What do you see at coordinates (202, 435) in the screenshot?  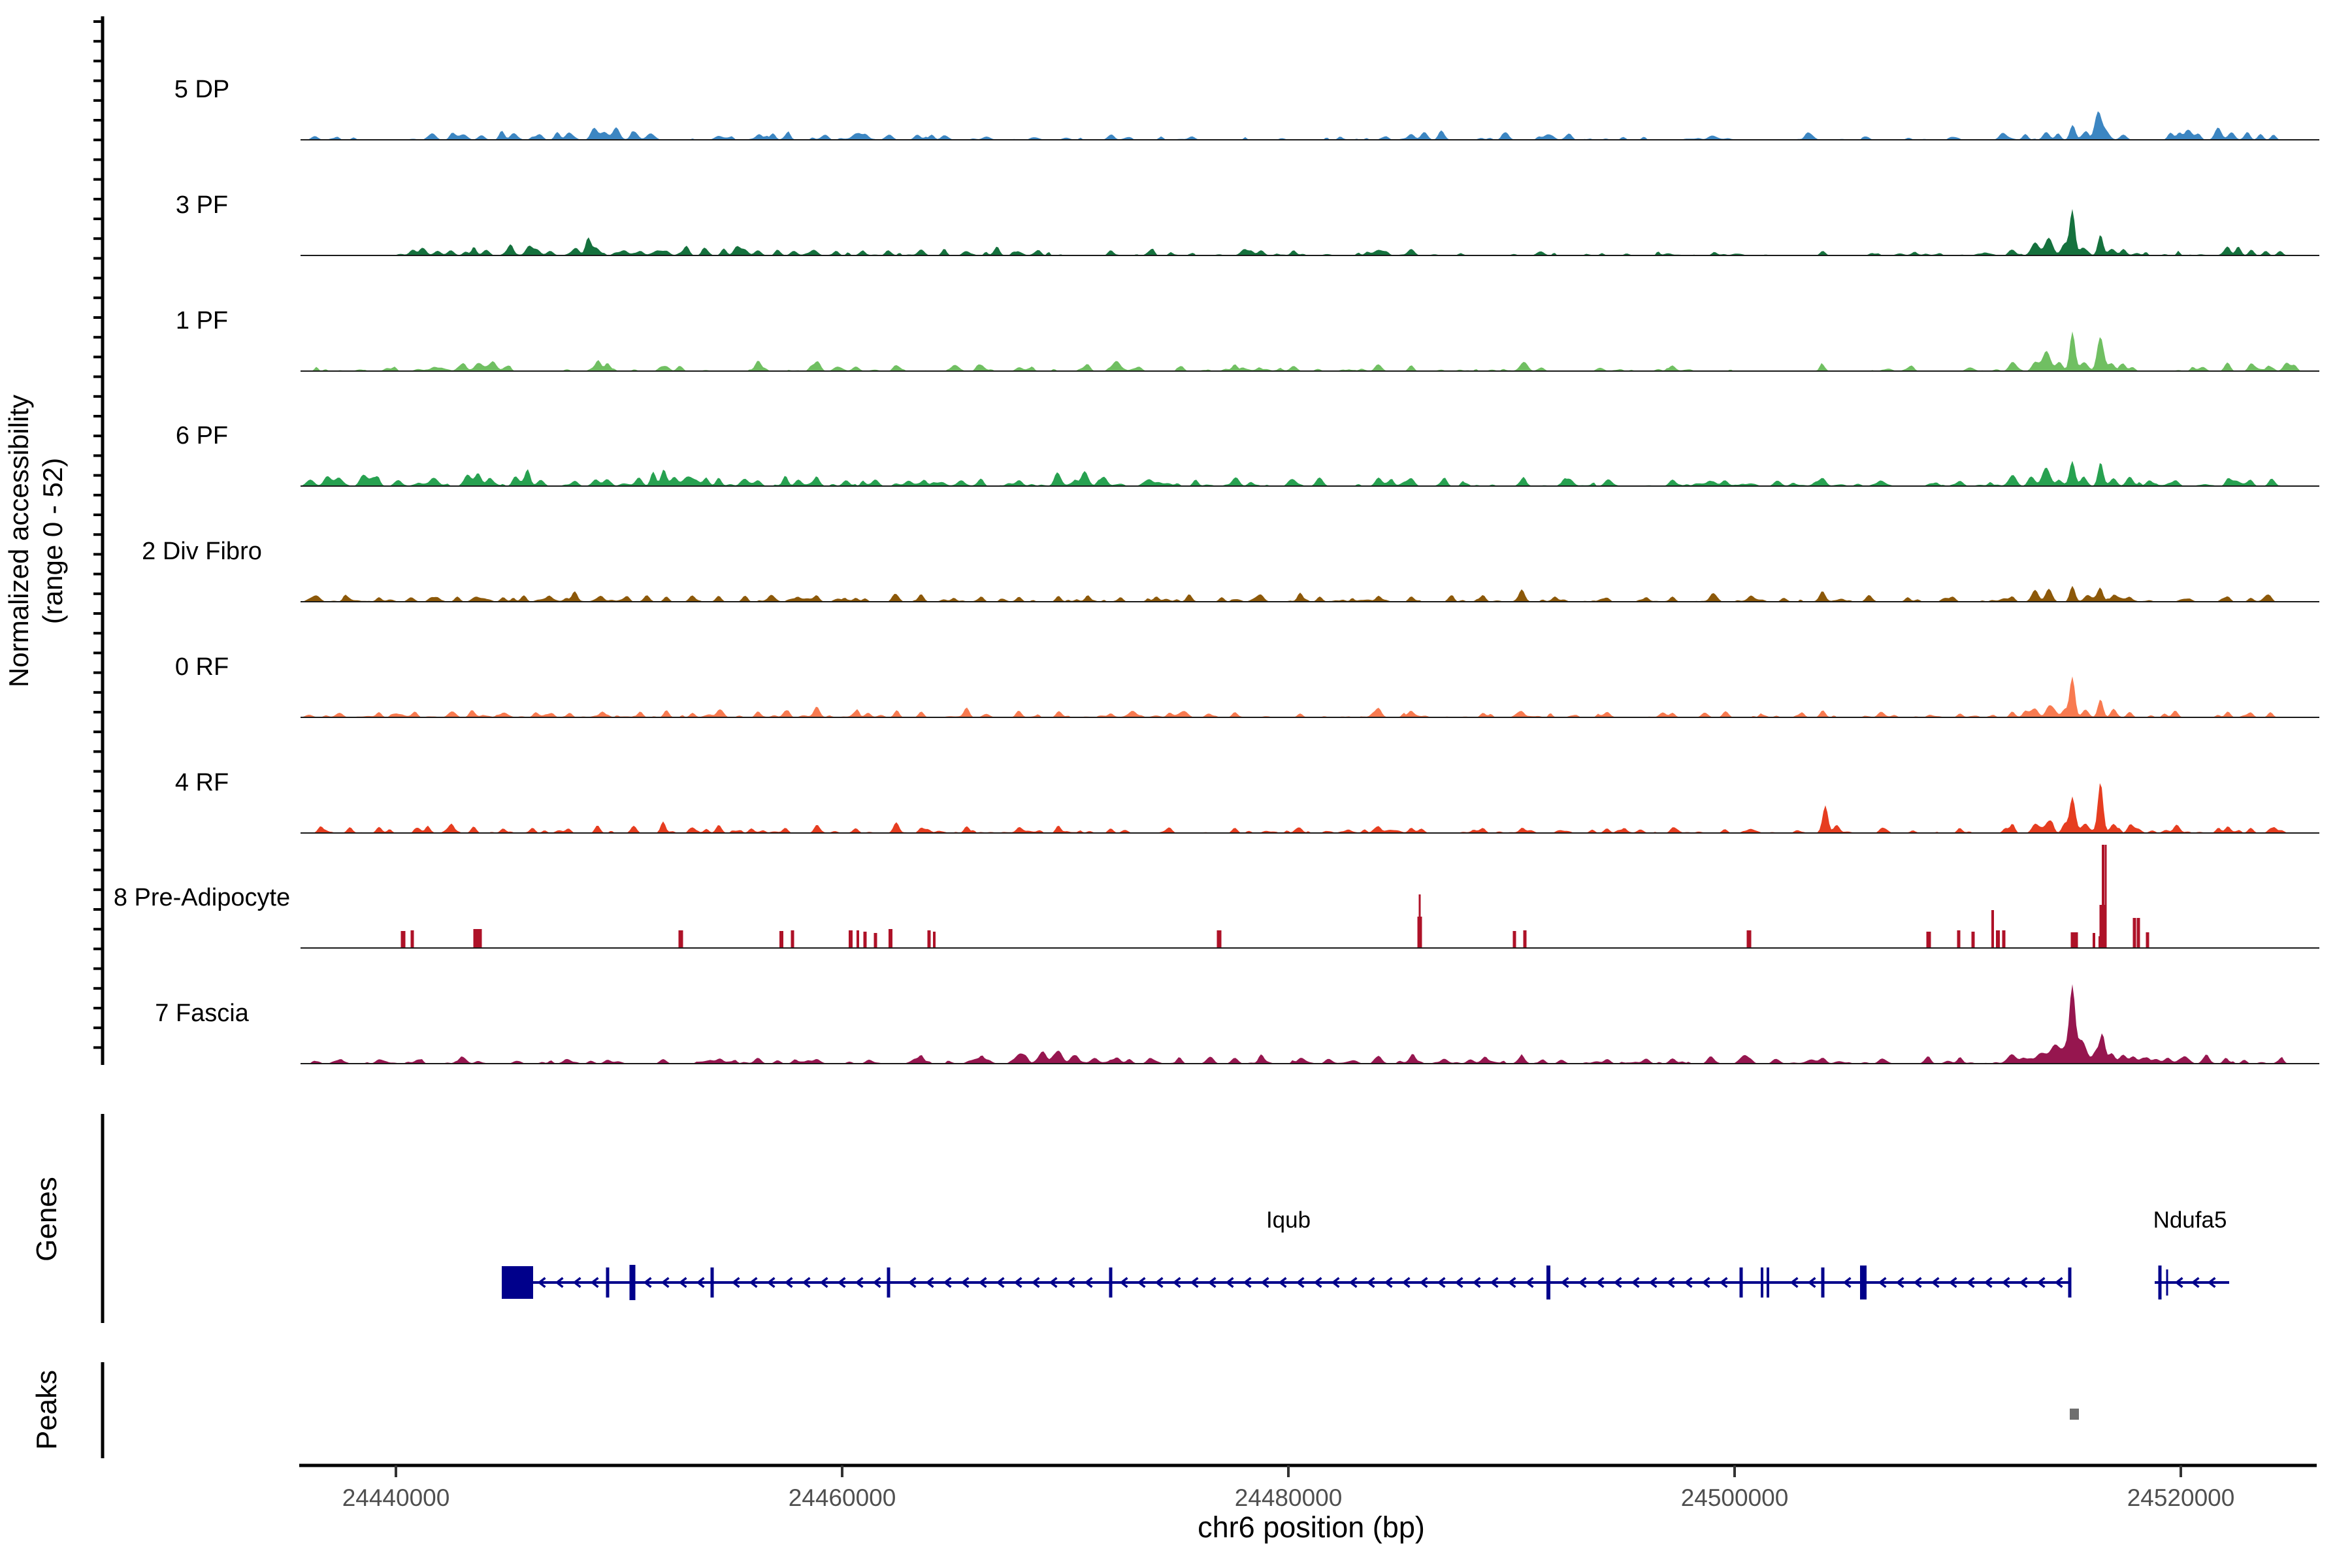 I see `track-label-6pf: 6 PF` at bounding box center [202, 435].